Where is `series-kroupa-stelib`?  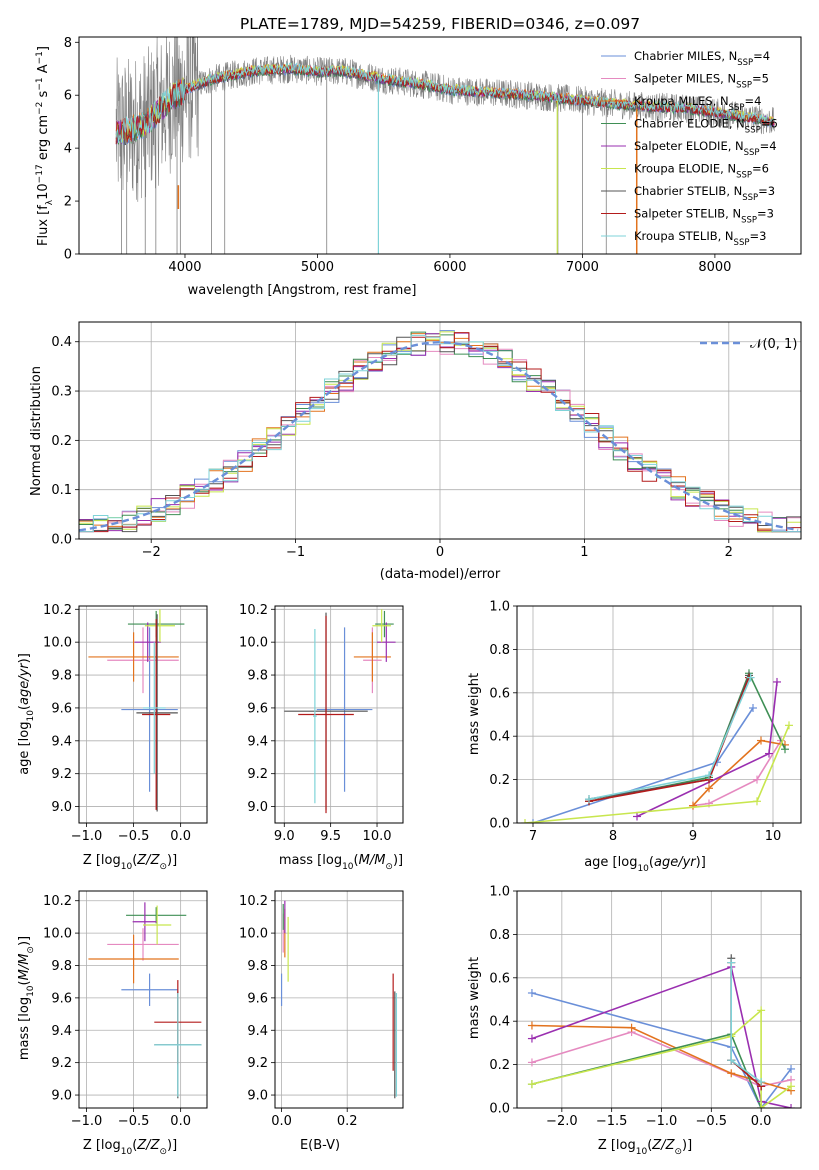
series-kroupa-stelib is located at coordinates (670, 738).